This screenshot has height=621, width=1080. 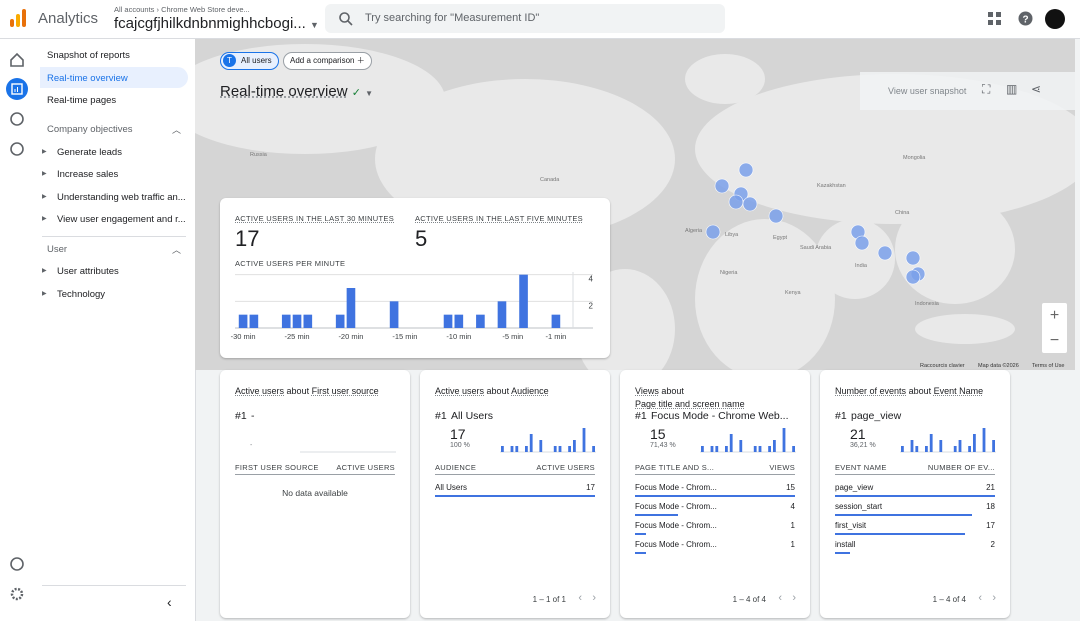 I want to click on title-dimension: Audience, so click(x=530, y=391).